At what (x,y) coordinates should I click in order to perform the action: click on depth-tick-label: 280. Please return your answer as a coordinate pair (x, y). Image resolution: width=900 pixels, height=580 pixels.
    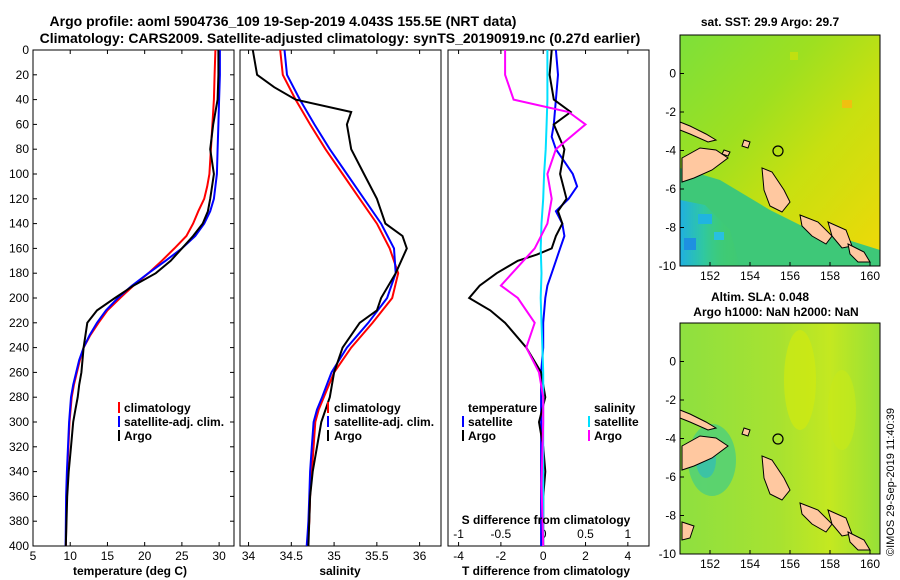
    Looking at the image, I should click on (19, 397).